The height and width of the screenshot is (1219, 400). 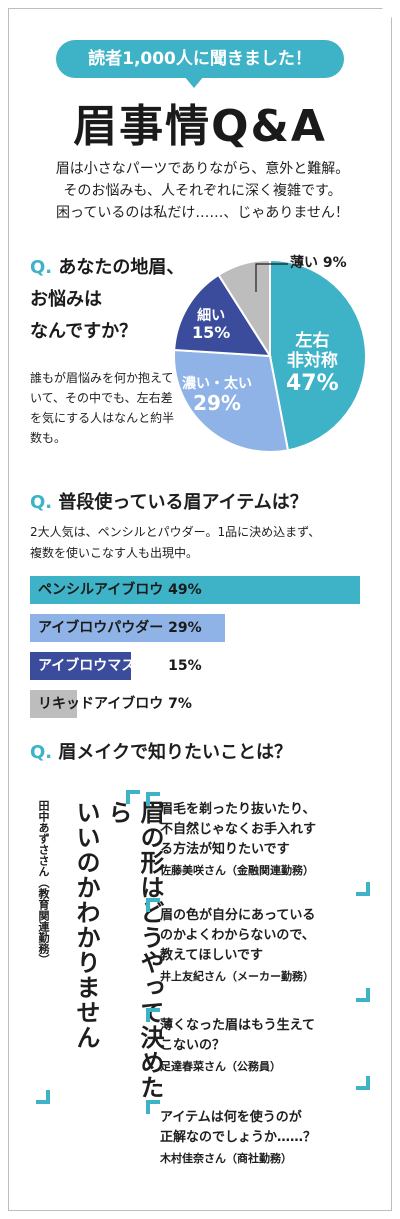 What do you see at coordinates (200, 704) in the screenshot?
I see `bar-row-liquid: リキッドアイブロウ 7%` at bounding box center [200, 704].